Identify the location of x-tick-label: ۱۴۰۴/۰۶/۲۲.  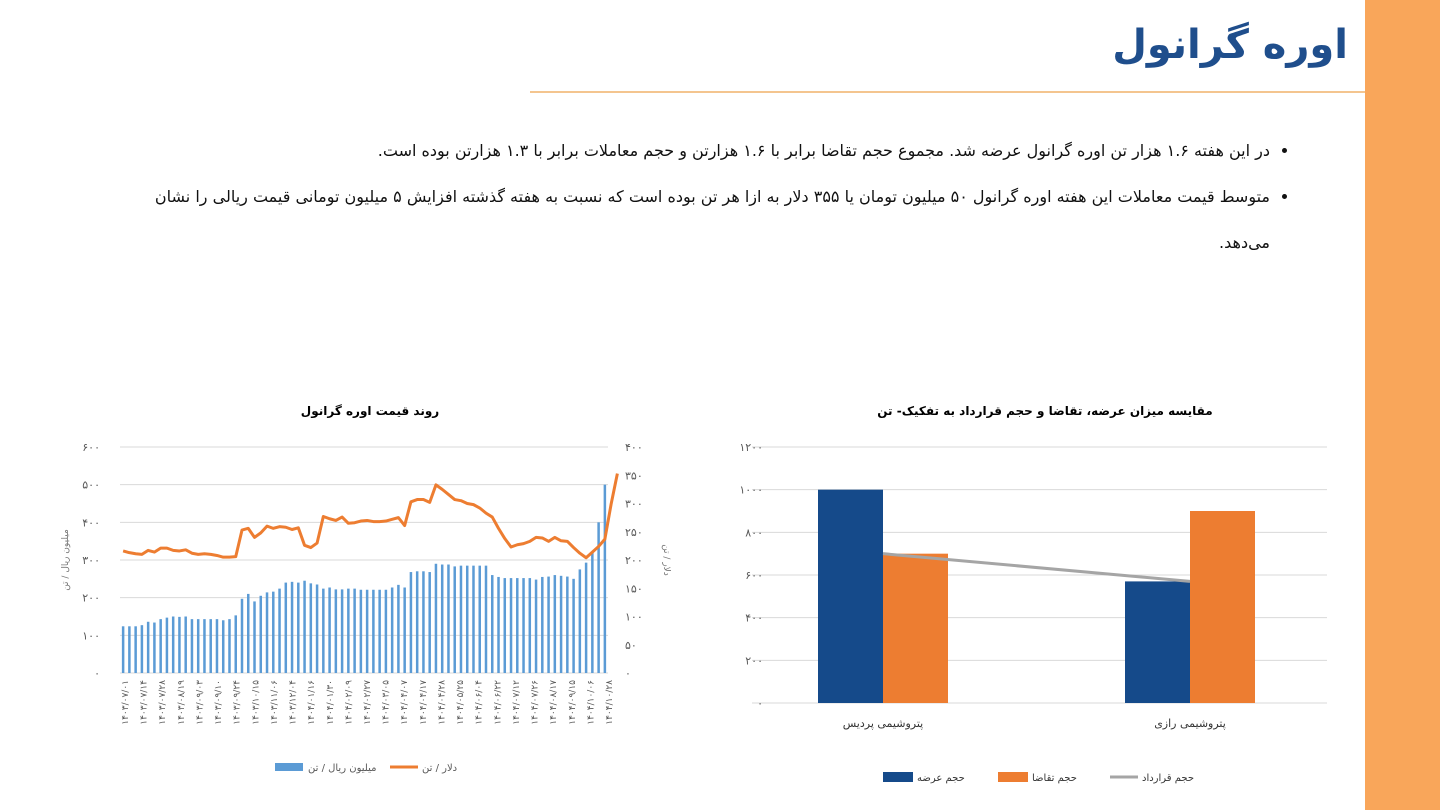
(498, 702).